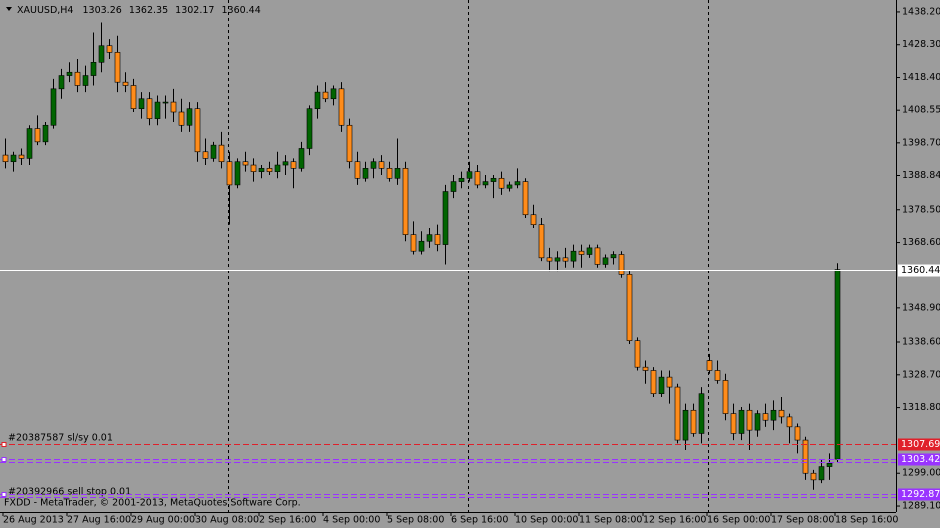 Image resolution: width=940 pixels, height=528 pixels. I want to click on x-tick-label: 11 Sep 08:00, so click(610, 520).